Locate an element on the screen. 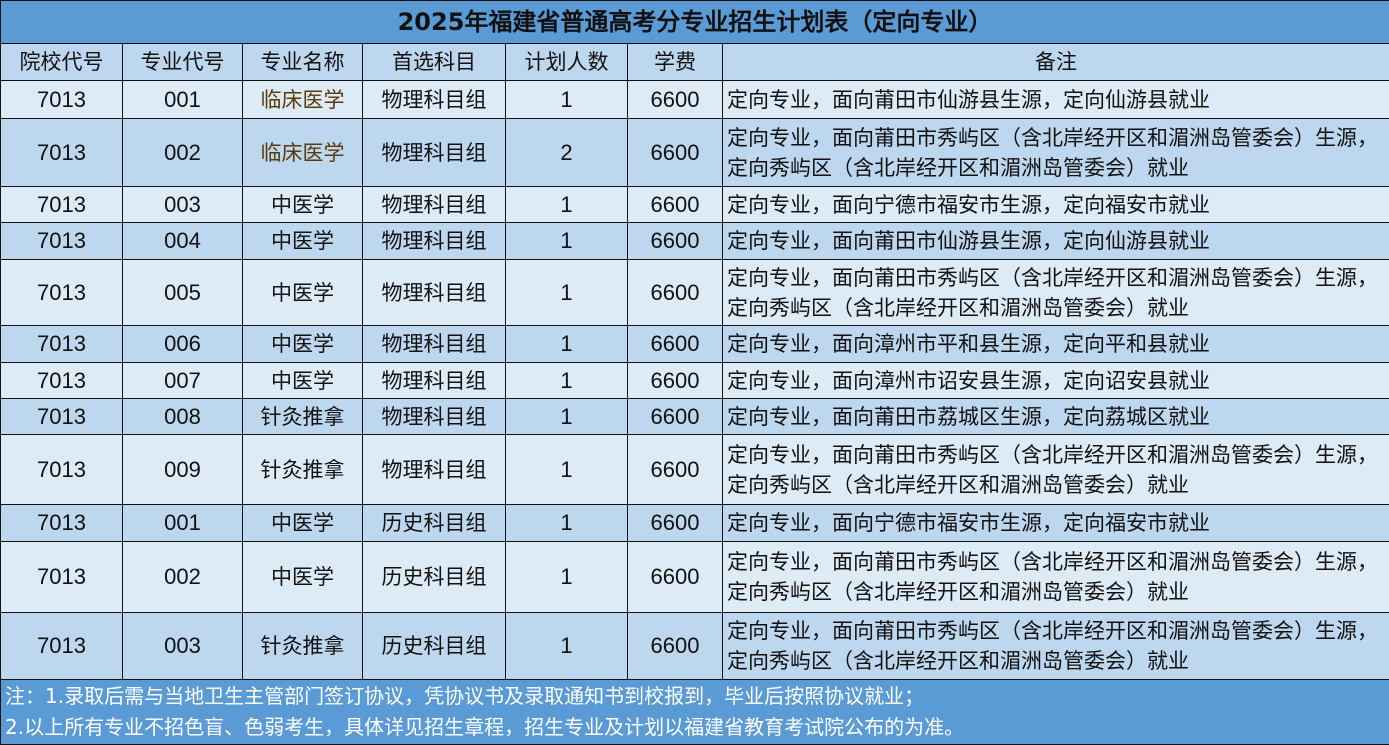 The height and width of the screenshot is (745, 1389). cell-major-code: 009 is located at coordinates (183, 470).